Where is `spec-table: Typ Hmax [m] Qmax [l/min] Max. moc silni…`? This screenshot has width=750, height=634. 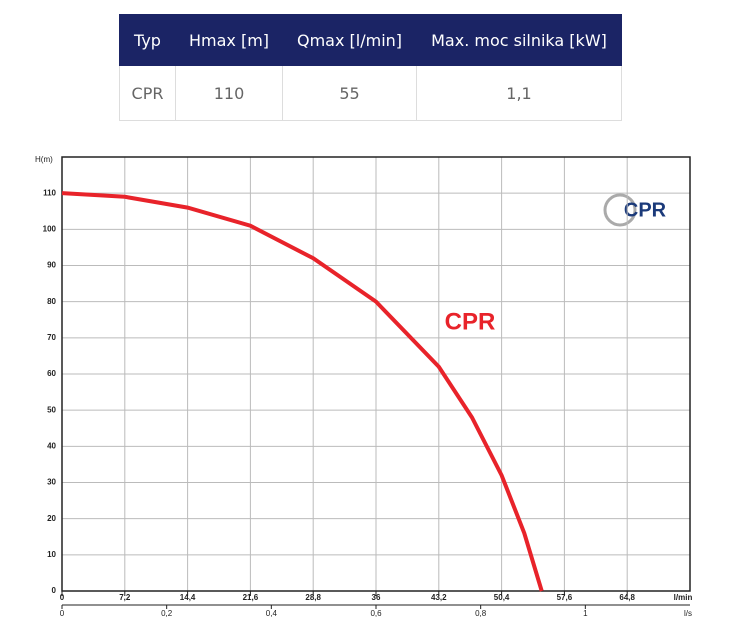 spec-table: Typ Hmax [m] Qmax [l/min] Max. moc silni… is located at coordinates (370, 67).